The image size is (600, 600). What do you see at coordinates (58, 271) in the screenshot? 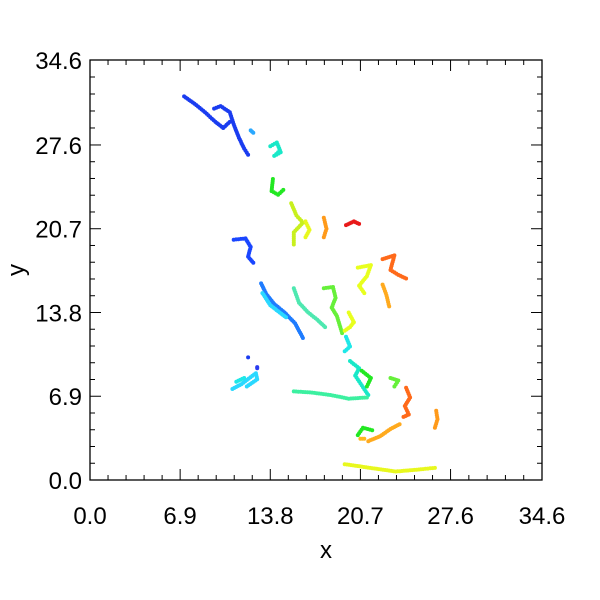
I see `y-tick-labels: 0.0 6.9 13.8 20.7 27.6 34.6` at bounding box center [58, 271].